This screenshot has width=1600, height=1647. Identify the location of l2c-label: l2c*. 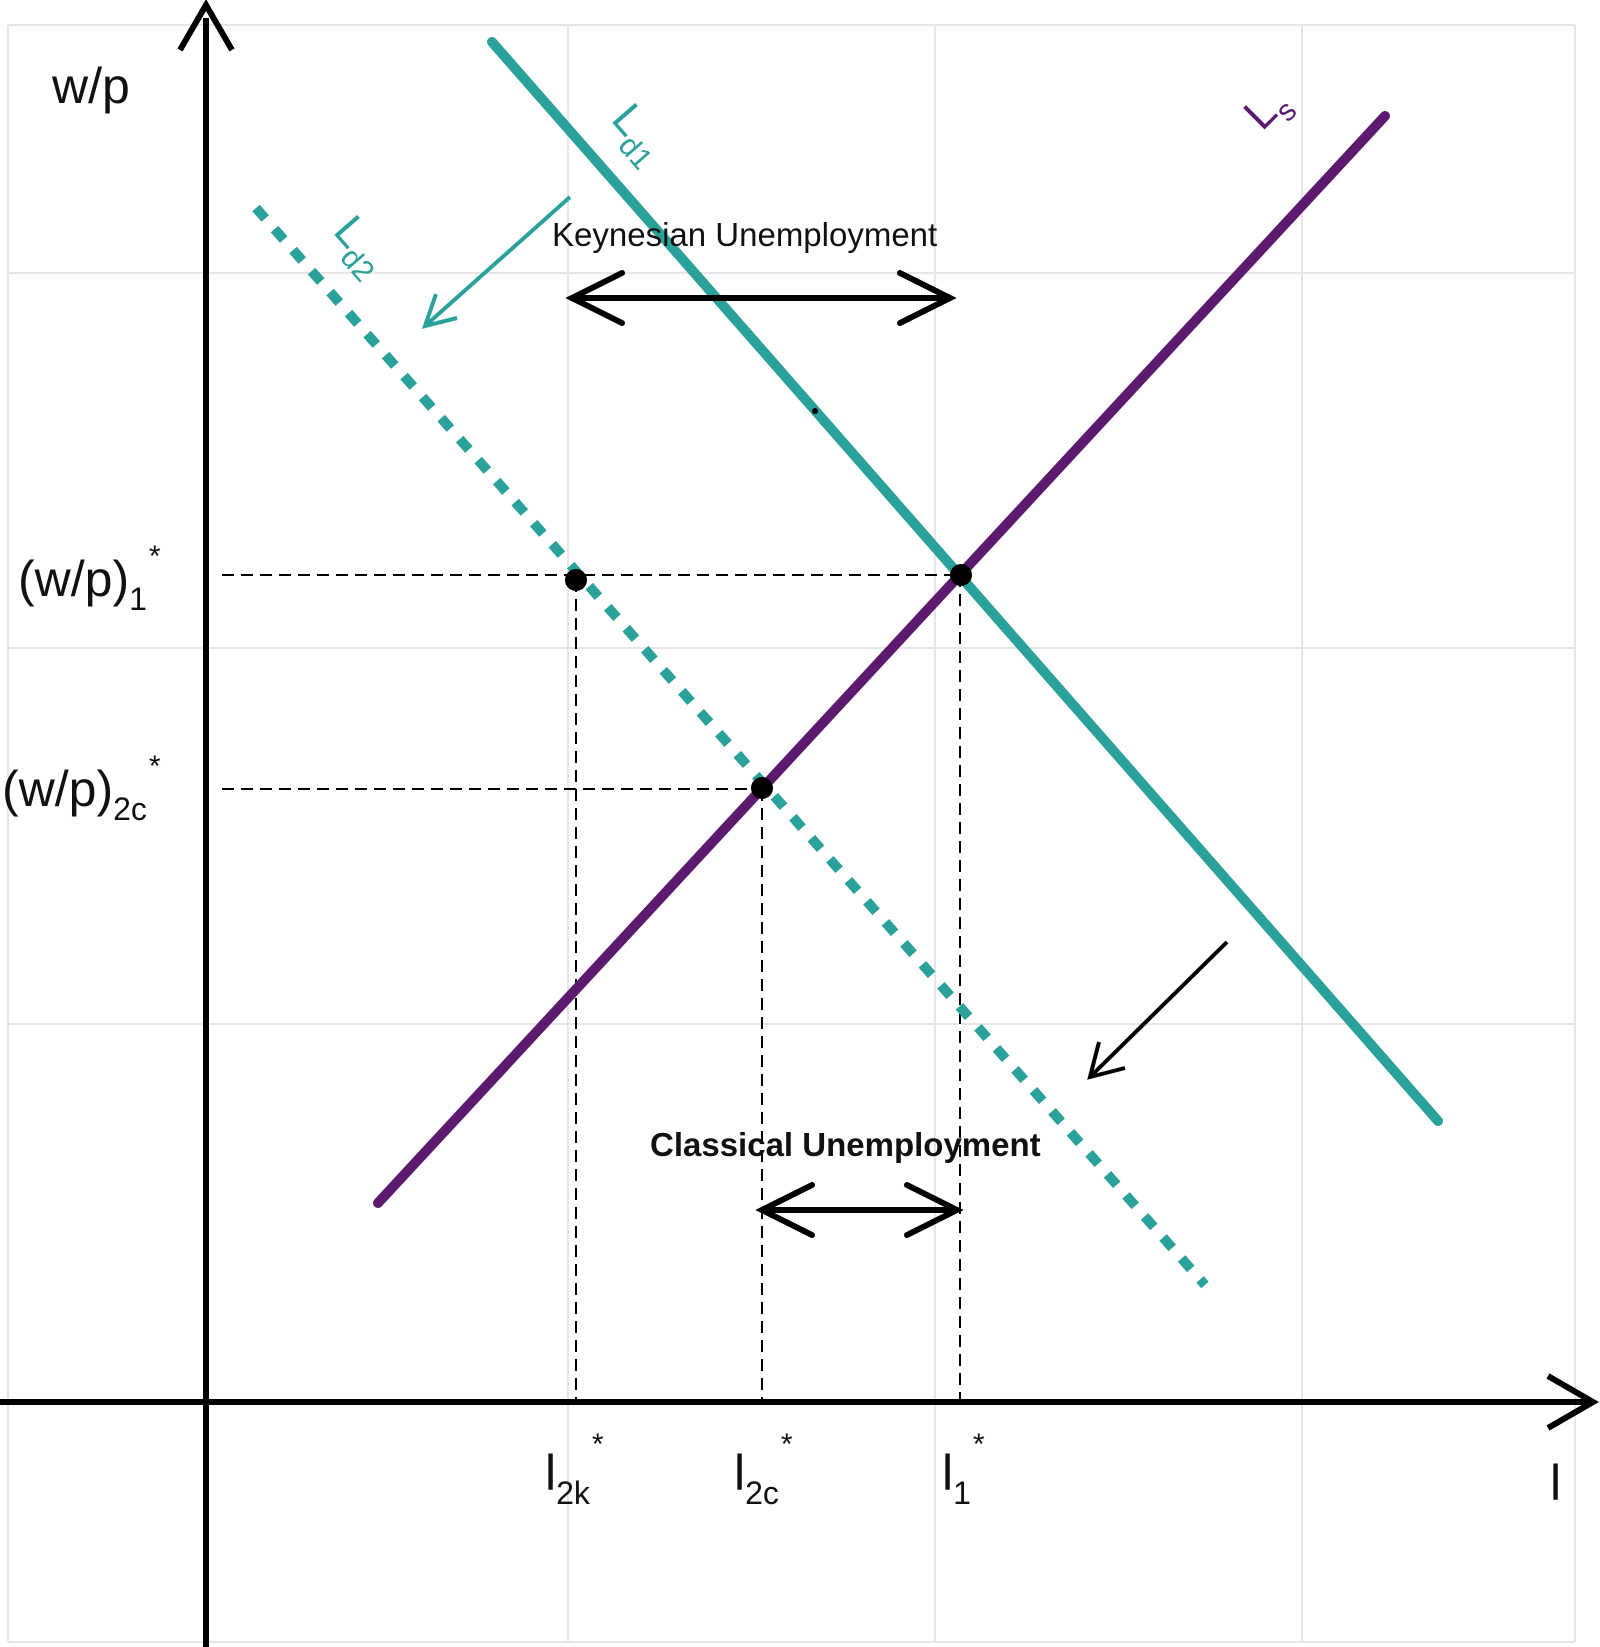
(763, 1469).